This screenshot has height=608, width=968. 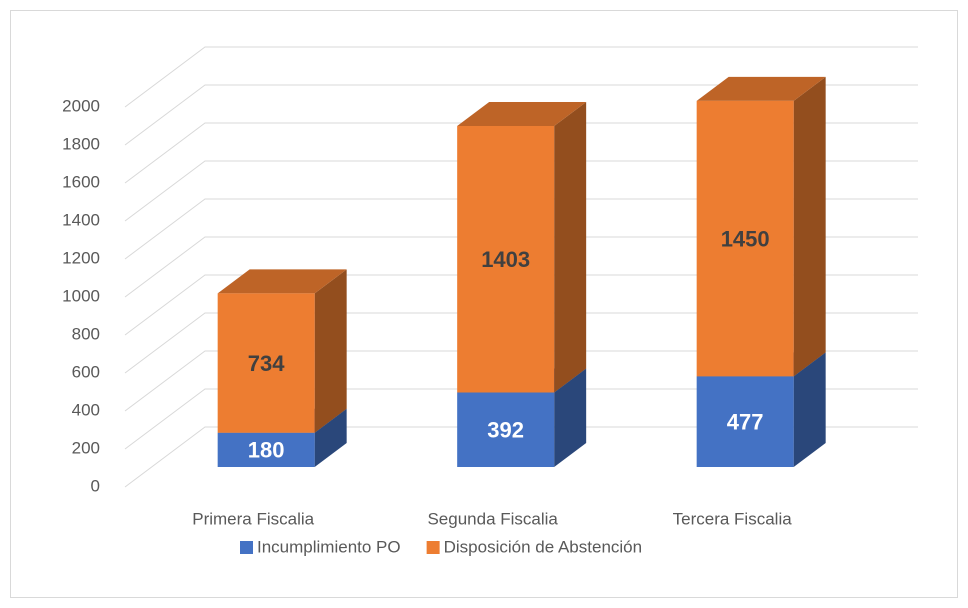 What do you see at coordinates (95, 485) in the screenshot?
I see `y-tick-label: 0` at bounding box center [95, 485].